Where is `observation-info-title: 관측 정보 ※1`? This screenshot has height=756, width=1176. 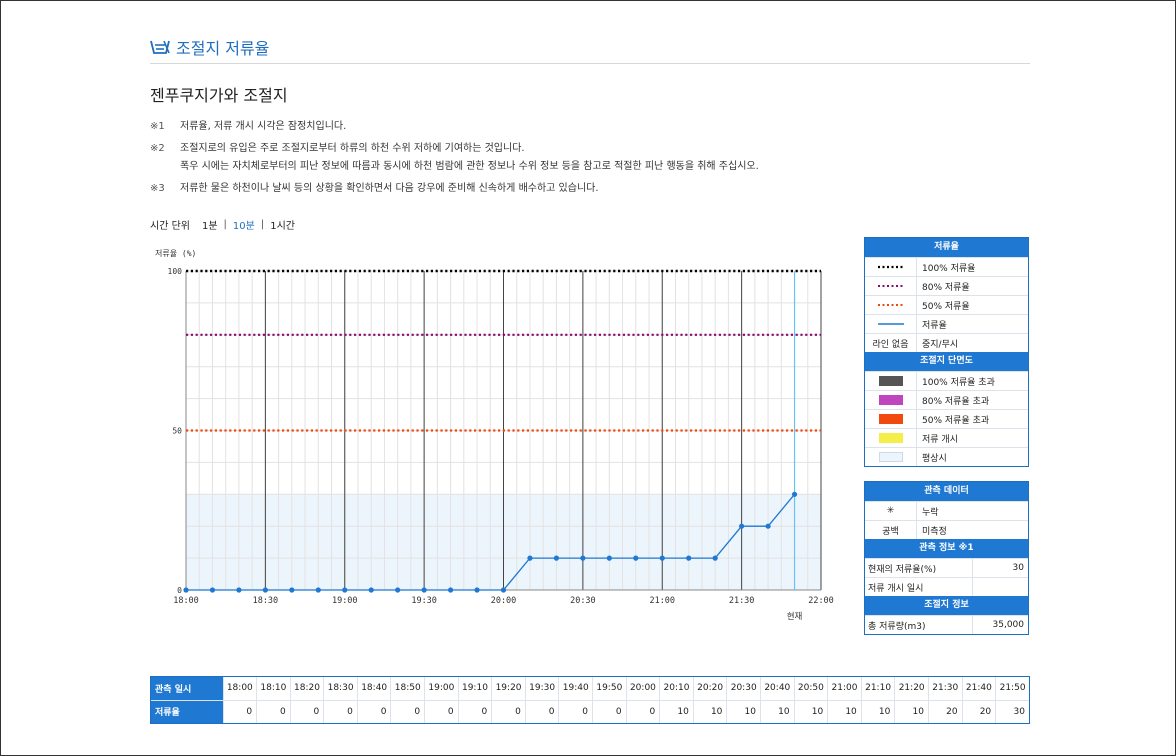
observation-info-title: 관측 정보 ※1 is located at coordinates (946, 548).